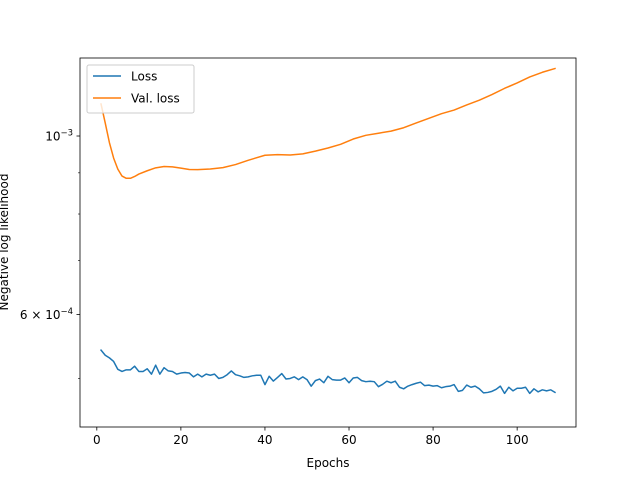 The width and height of the screenshot is (640, 480). Describe the element at coordinates (348, 440) in the screenshot. I see `x-tick-label: 60` at that location.